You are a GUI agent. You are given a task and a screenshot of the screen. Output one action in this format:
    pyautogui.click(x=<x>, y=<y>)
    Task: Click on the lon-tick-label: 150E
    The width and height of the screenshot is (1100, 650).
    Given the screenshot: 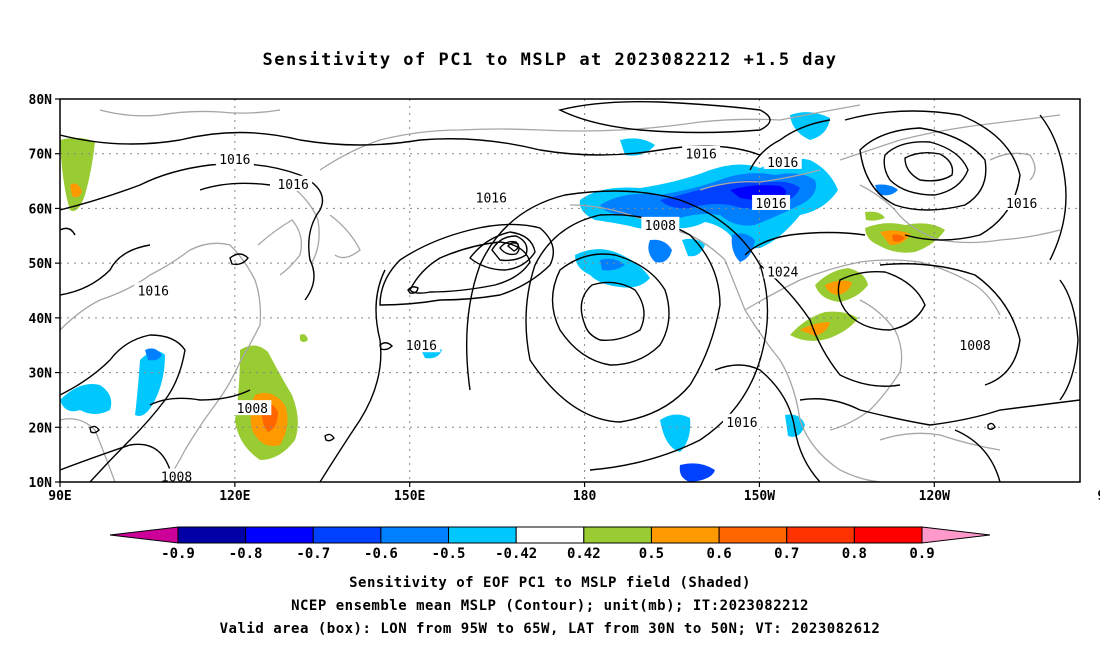 What is the action you would take?
    pyautogui.click(x=409, y=496)
    